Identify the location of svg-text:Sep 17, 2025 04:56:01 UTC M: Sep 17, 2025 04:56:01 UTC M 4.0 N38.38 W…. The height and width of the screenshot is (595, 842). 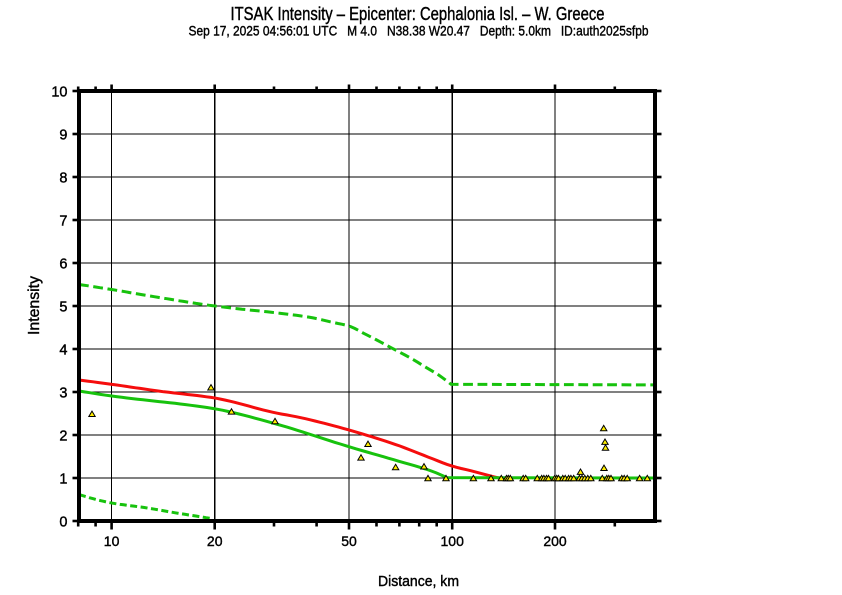
(419, 31).